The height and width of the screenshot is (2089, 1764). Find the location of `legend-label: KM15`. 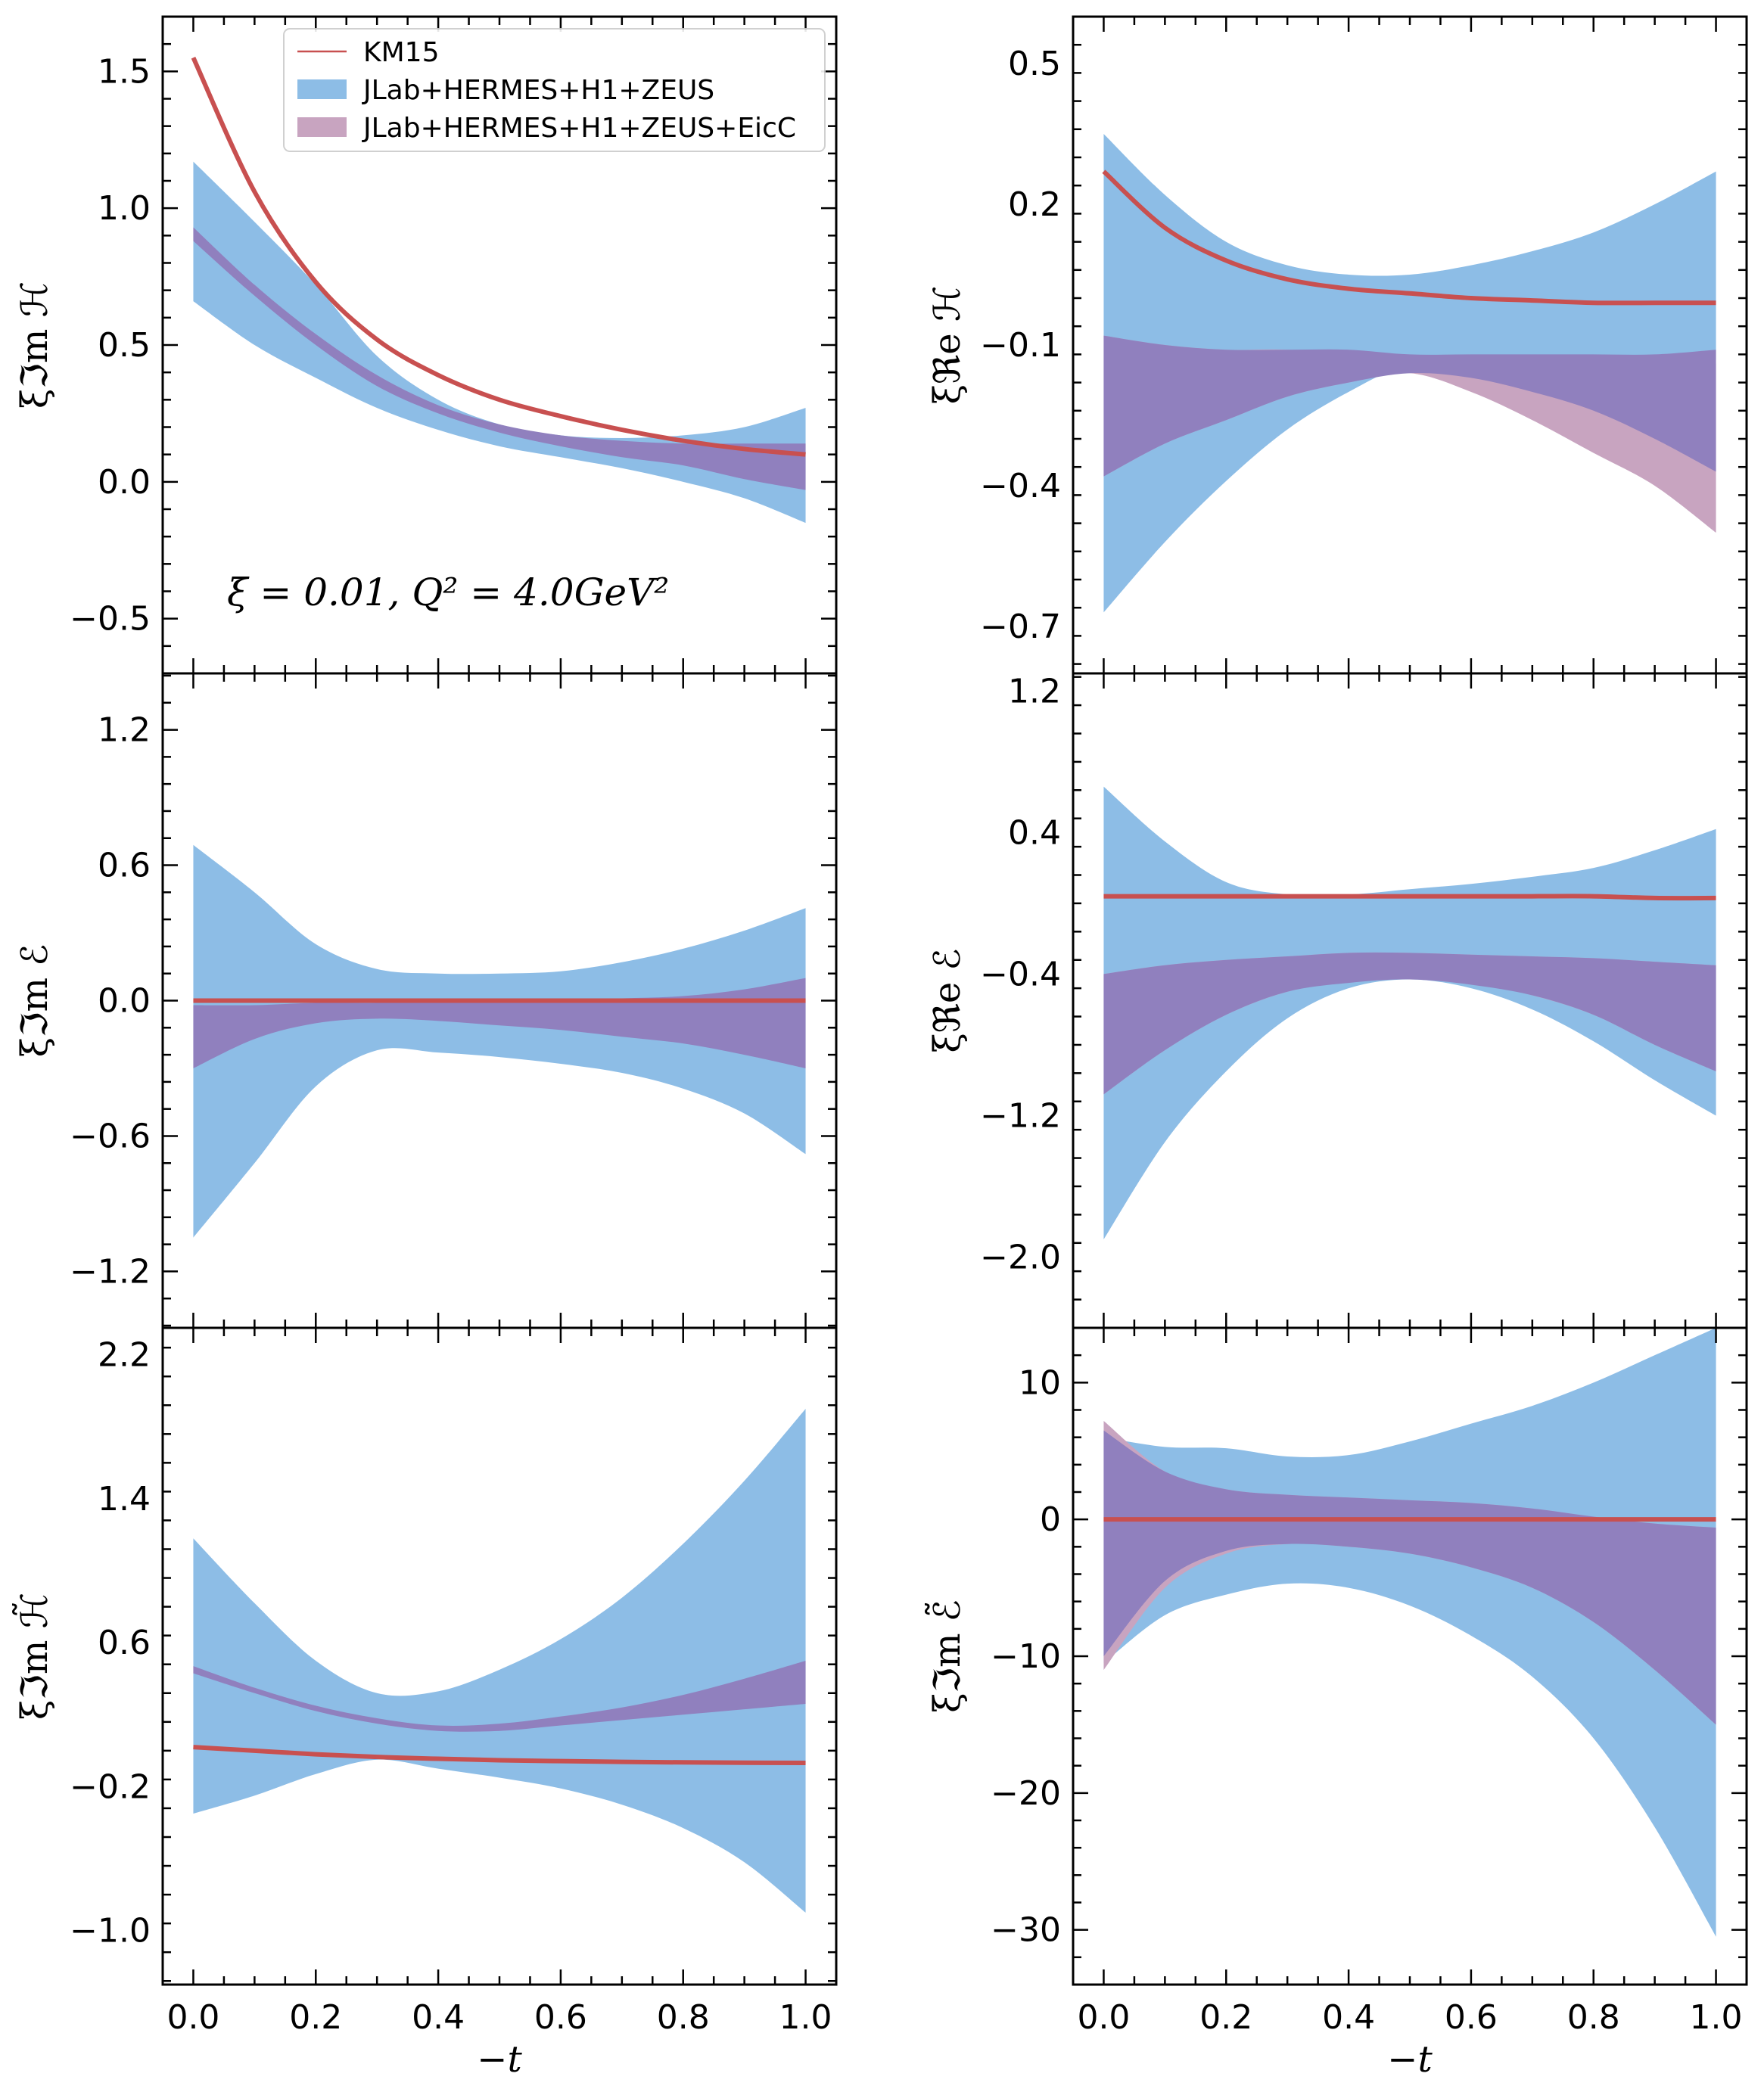

legend-label: KM15 is located at coordinates (401, 52).